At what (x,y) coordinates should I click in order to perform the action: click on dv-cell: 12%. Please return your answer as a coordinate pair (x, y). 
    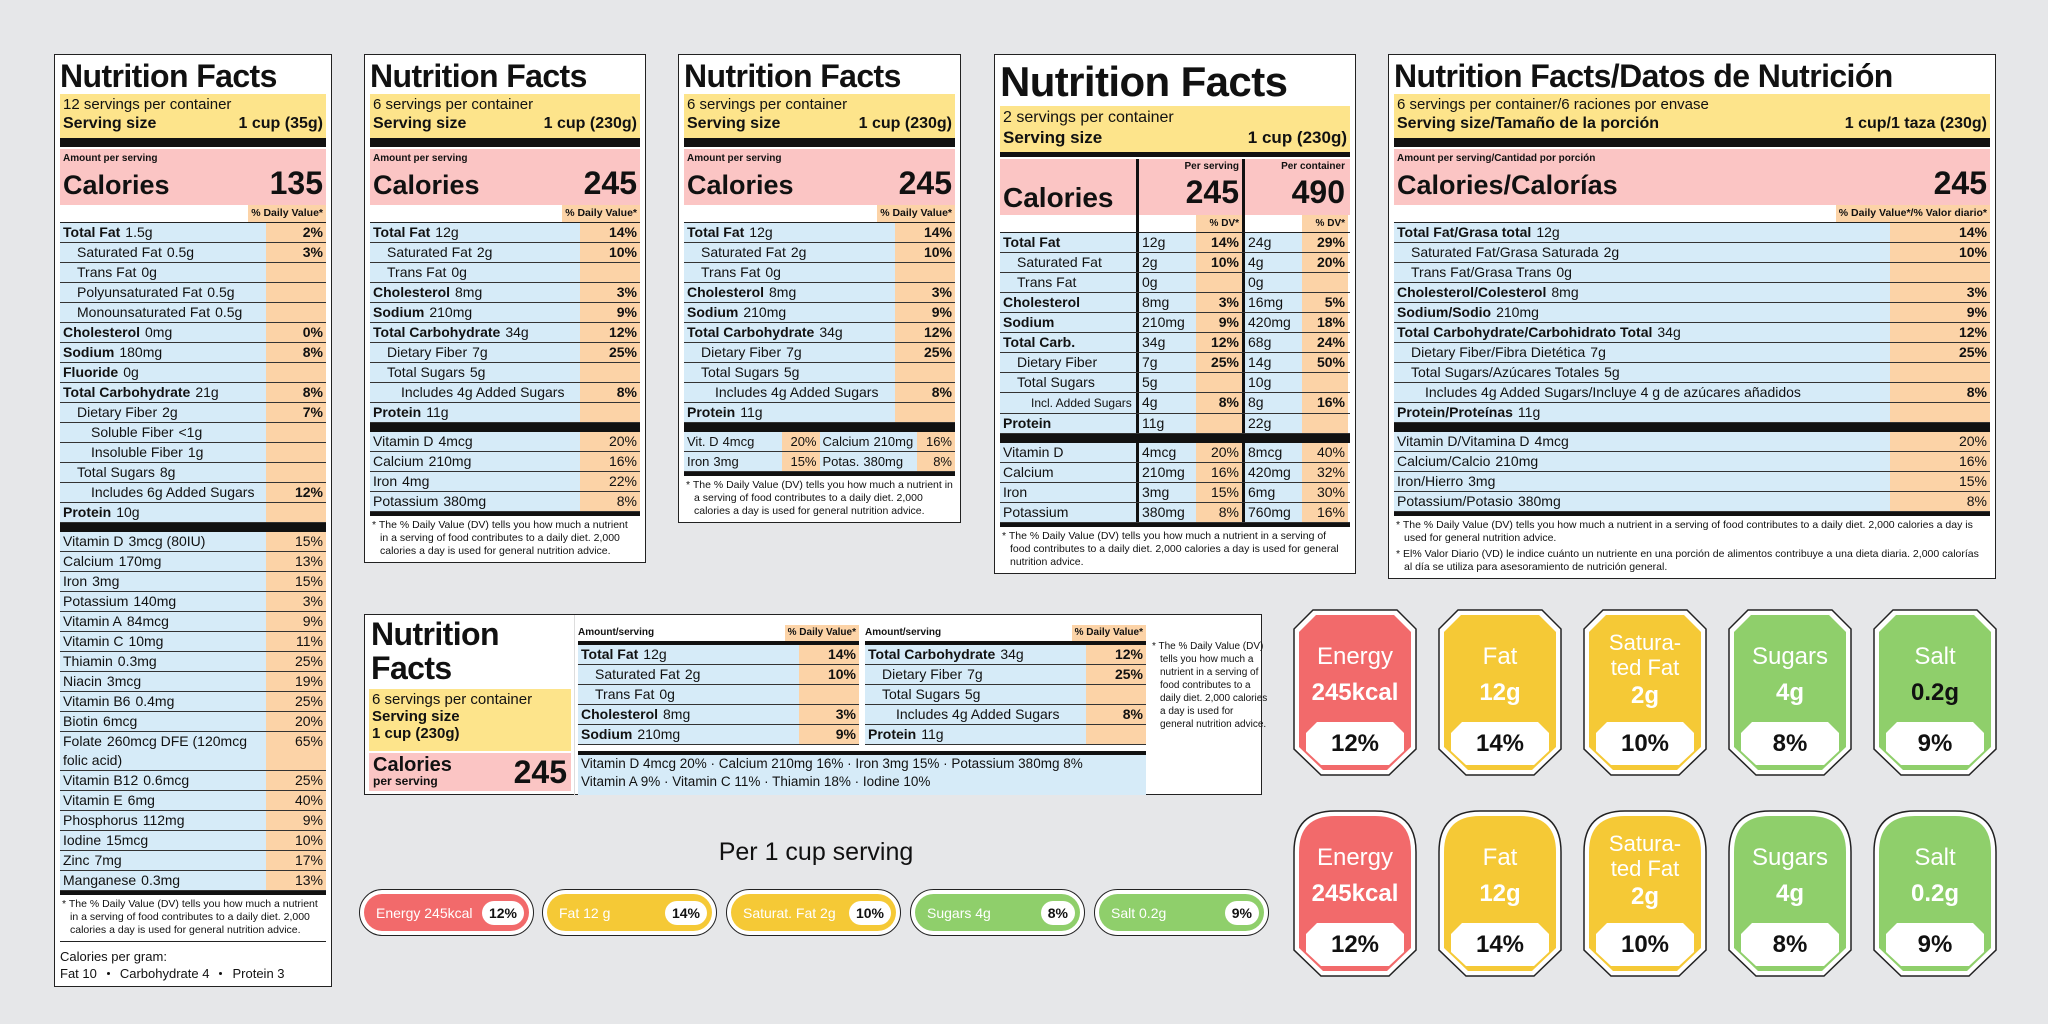
    Looking at the image, I should click on (1219, 342).